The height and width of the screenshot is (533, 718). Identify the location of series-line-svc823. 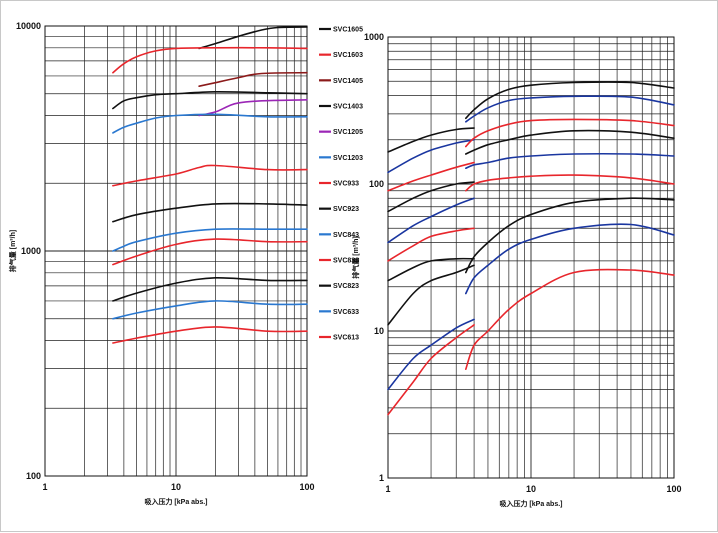
(210, 289).